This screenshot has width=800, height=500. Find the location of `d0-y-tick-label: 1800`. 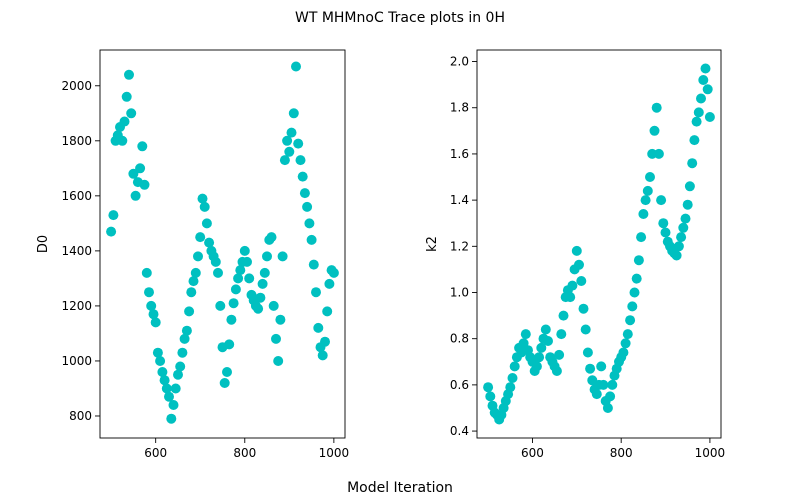

d0-y-tick-label: 1800 is located at coordinates (76, 141).